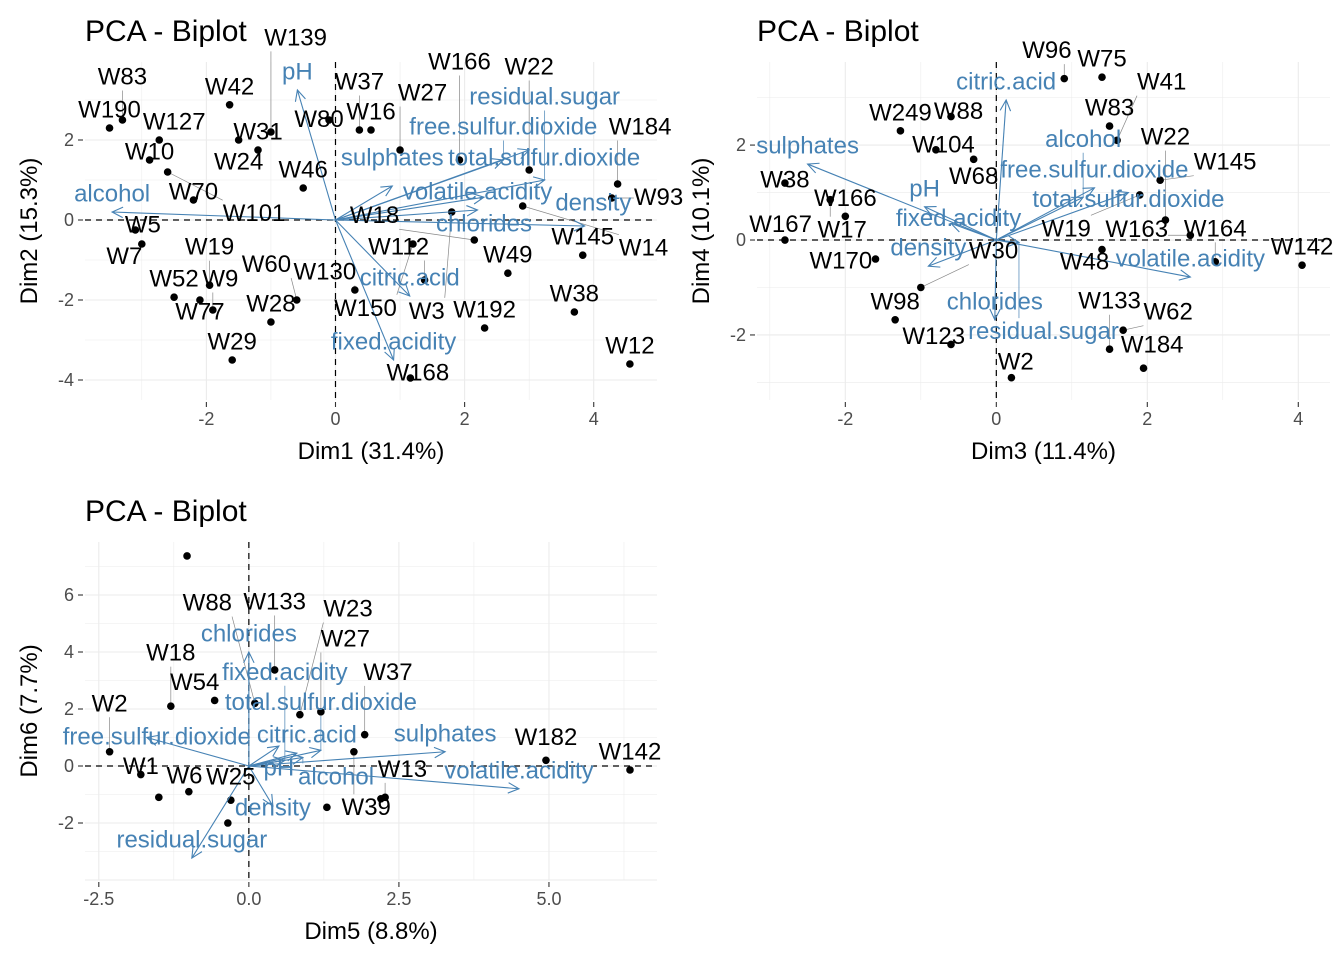 Image resolution: width=1344 pixels, height=960 pixels. Describe the element at coordinates (170, 653) in the screenshot. I see `point-label: W18` at that location.